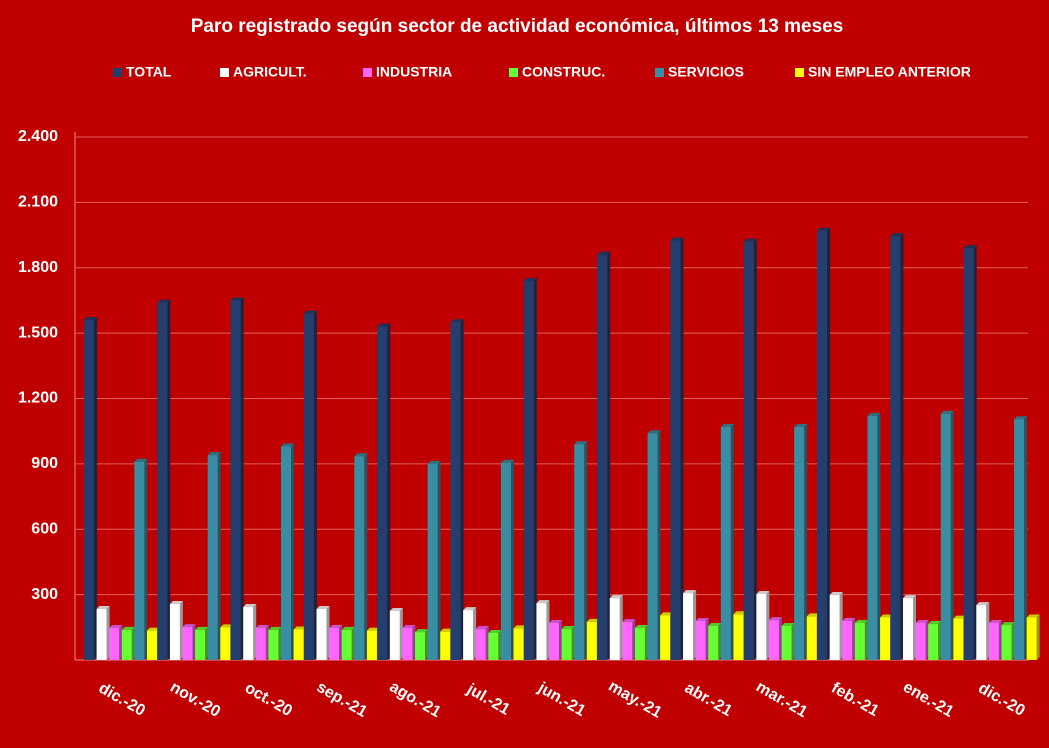  What do you see at coordinates (122, 700) in the screenshot?
I see `x-tick-label: dic.-20` at bounding box center [122, 700].